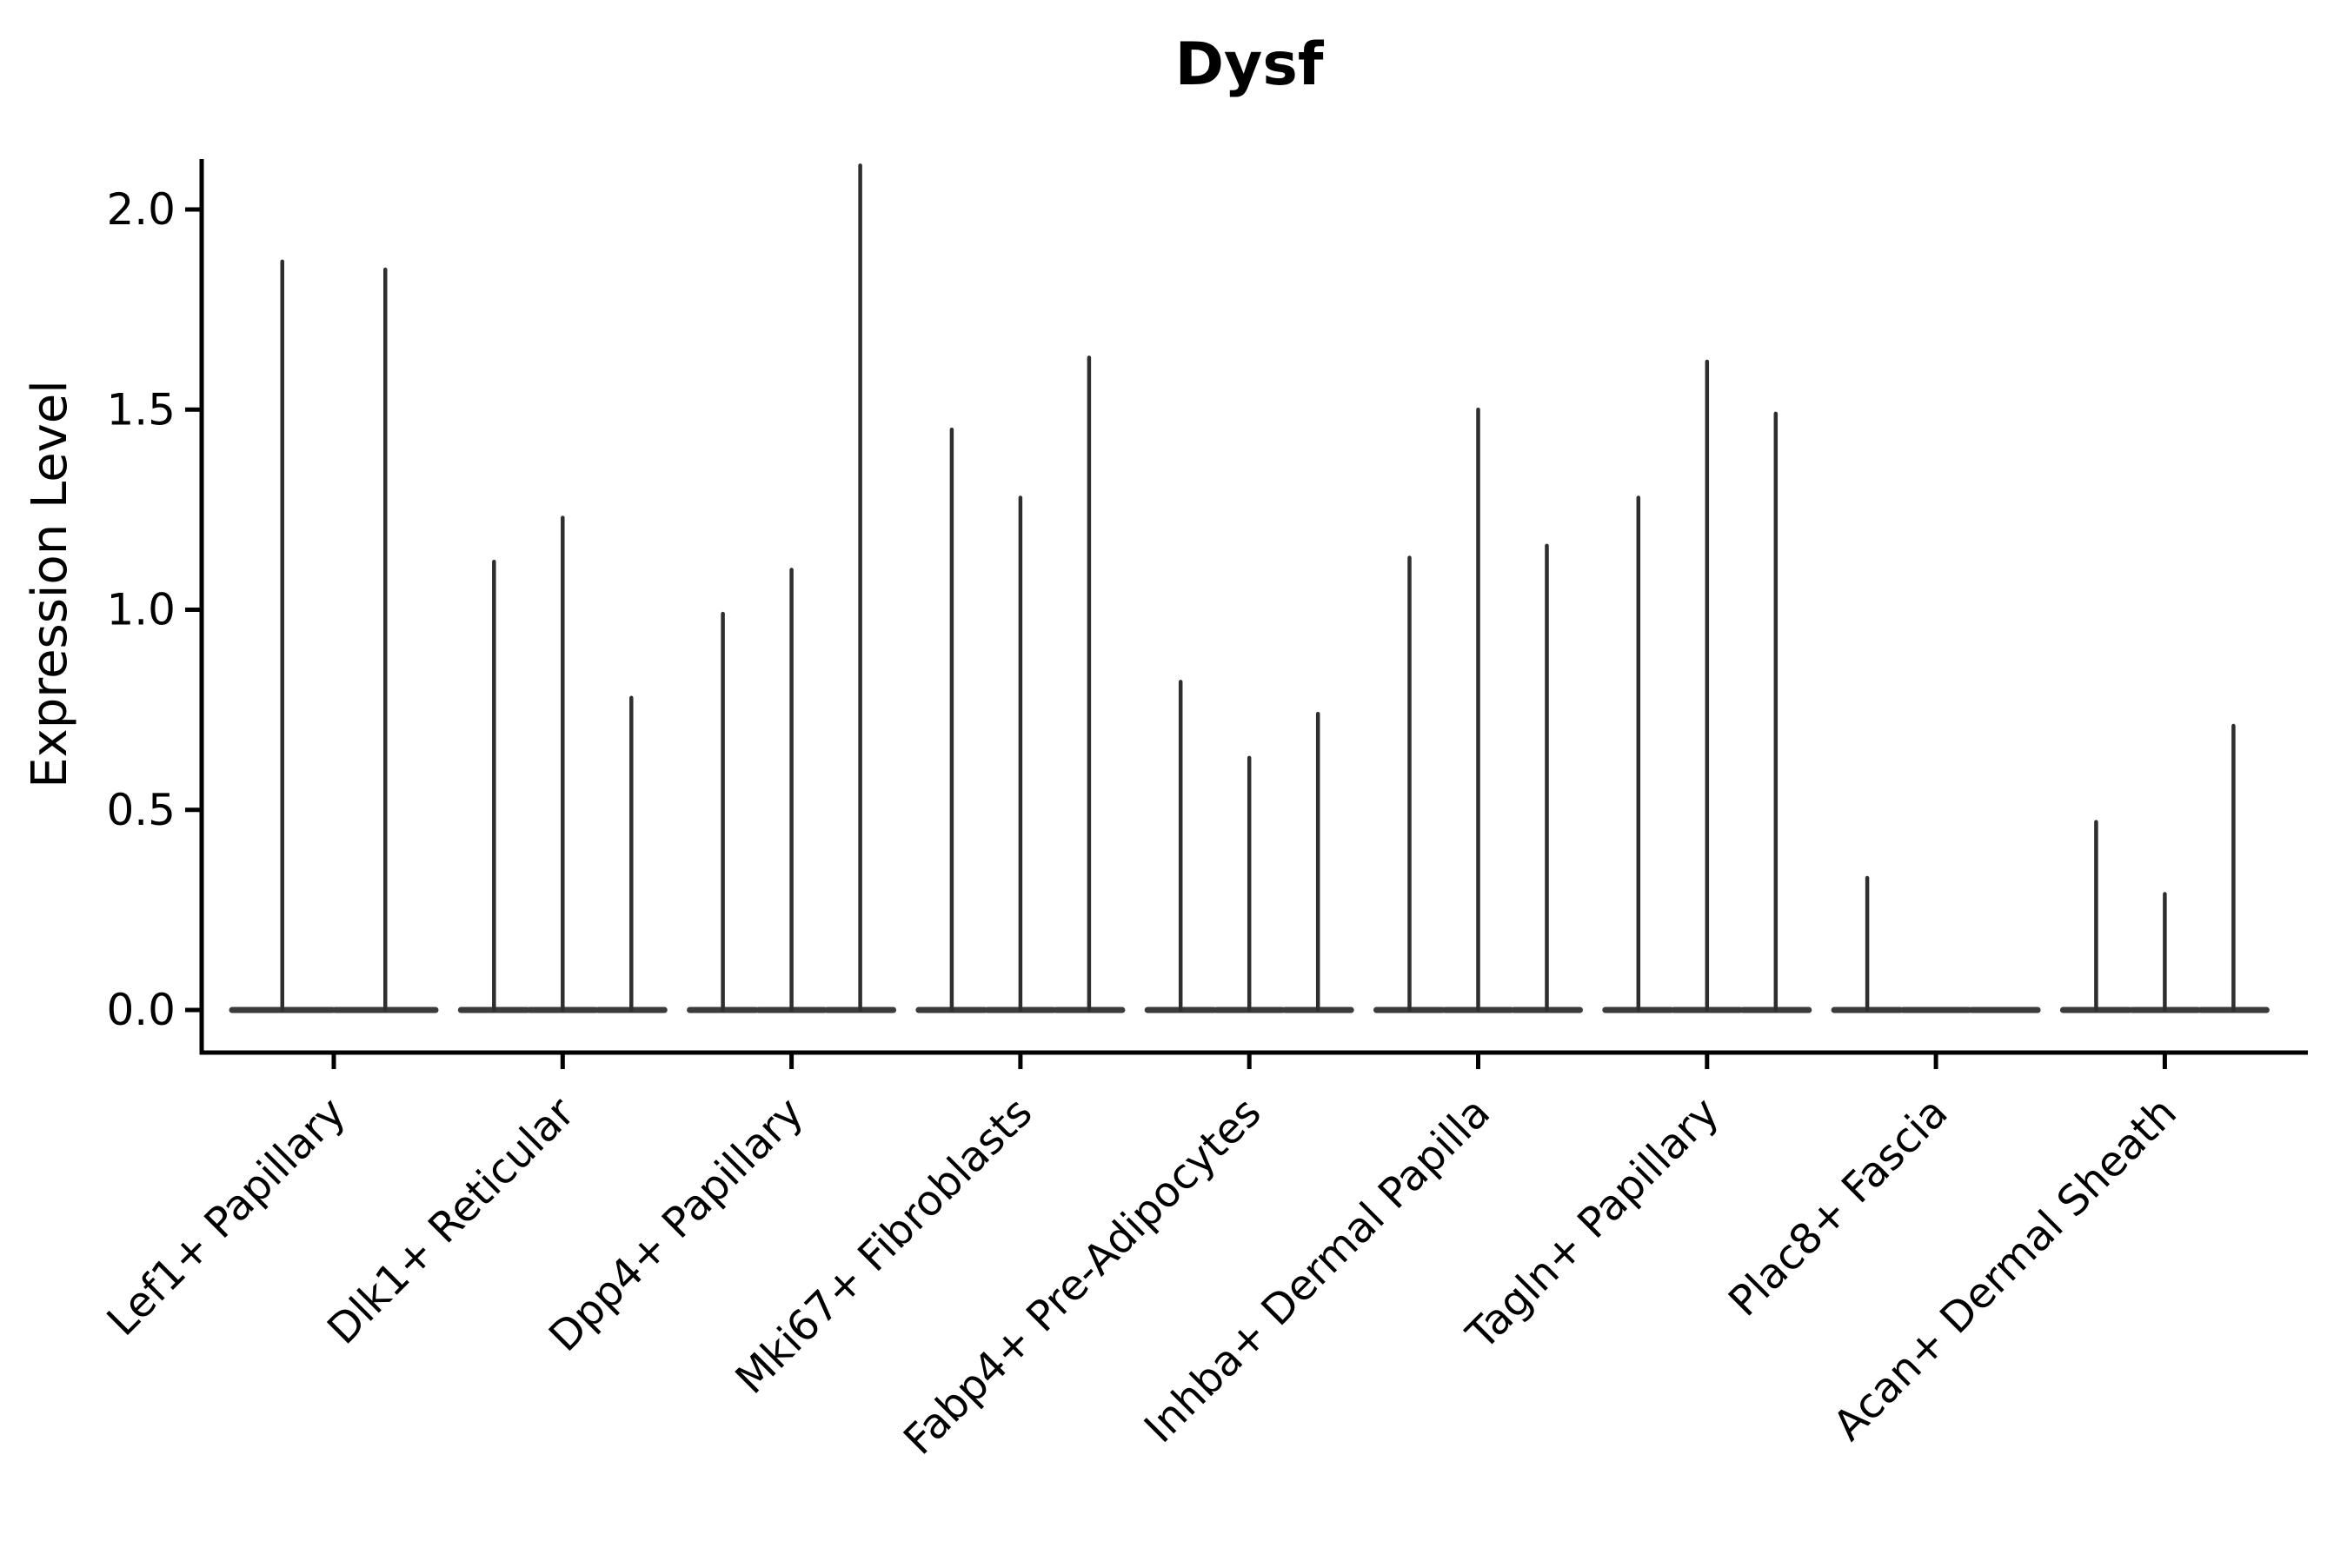 The image size is (2347, 1568). Describe the element at coordinates (227, 1216) in the screenshot. I see `x-tick-label: Lef1+ Papillary` at that location.